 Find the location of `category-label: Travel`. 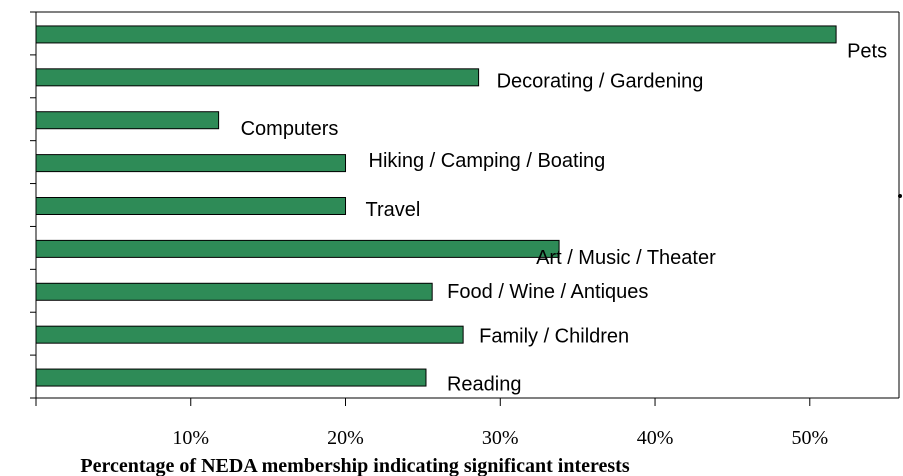

category-label: Travel is located at coordinates (393, 210).